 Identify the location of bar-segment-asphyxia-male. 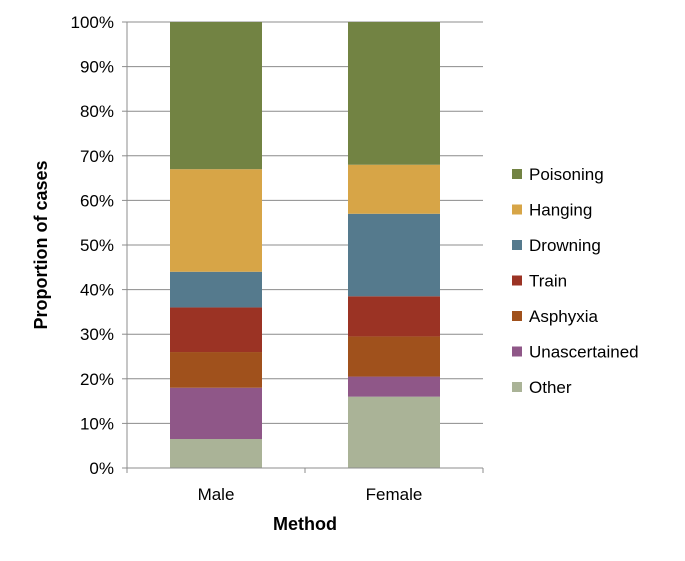
(216, 370).